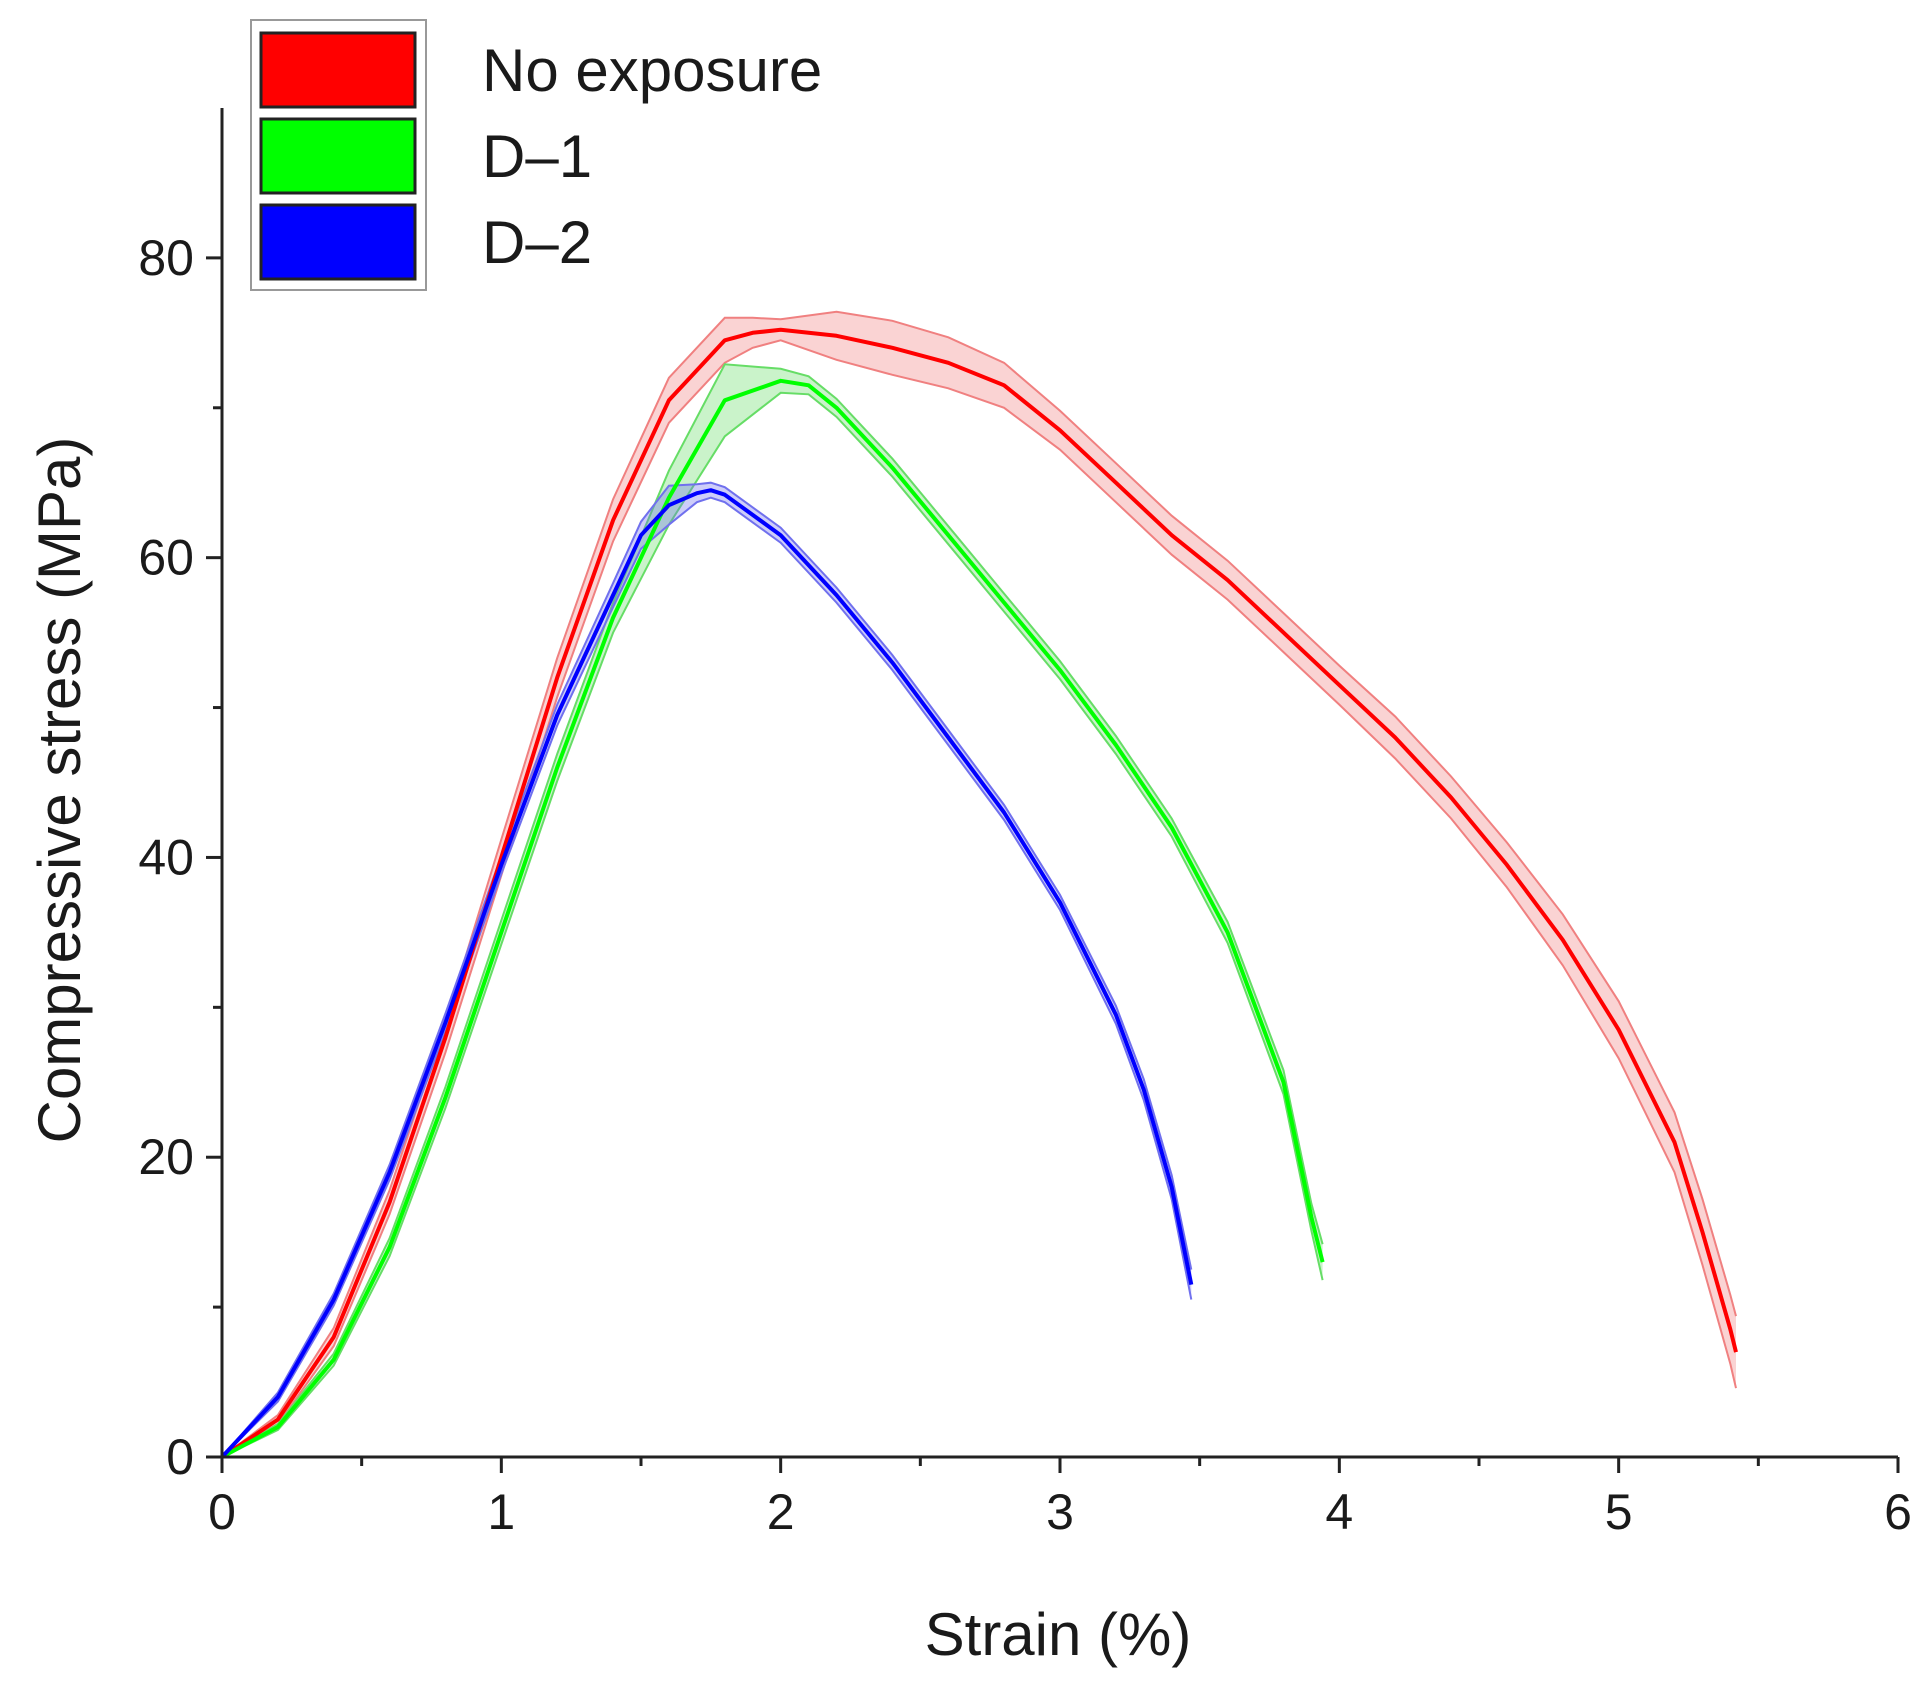  Describe the element at coordinates (59, 790) in the screenshot. I see `y-axis-title: Compressive stress (MPa)` at that location.